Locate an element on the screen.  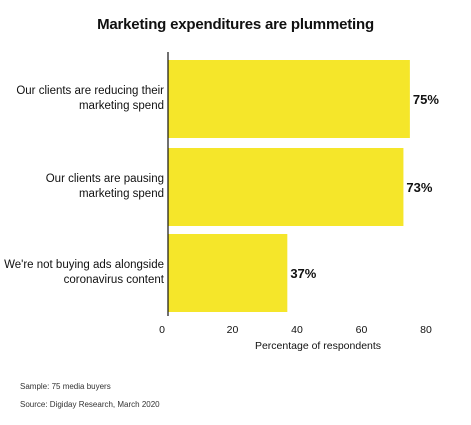
category-label-line: coronavirus content is located at coordinates (113, 280).